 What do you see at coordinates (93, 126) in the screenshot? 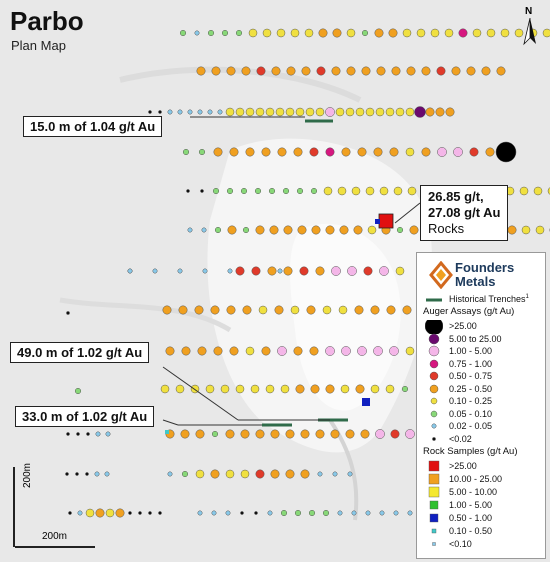
I see `callout-trench-1: 15.0 m of 1.04 g/t Au` at bounding box center [93, 126].